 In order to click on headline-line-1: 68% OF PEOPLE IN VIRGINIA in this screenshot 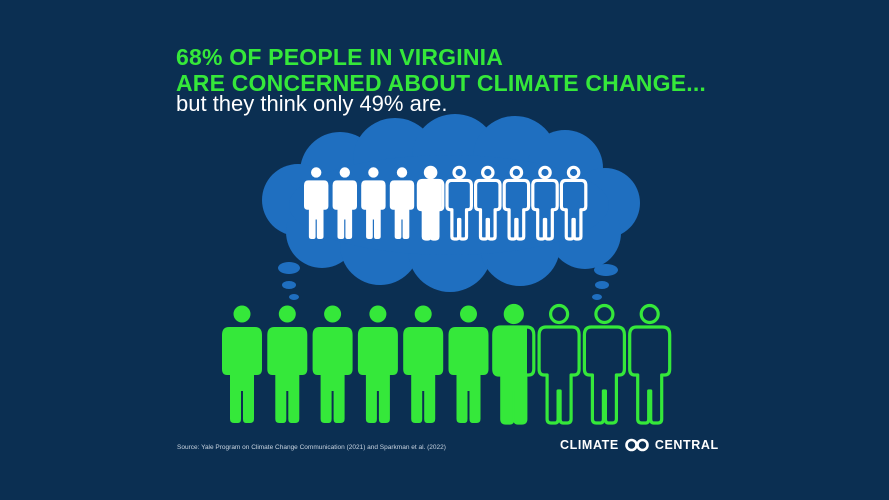, I will do `click(340, 57)`.